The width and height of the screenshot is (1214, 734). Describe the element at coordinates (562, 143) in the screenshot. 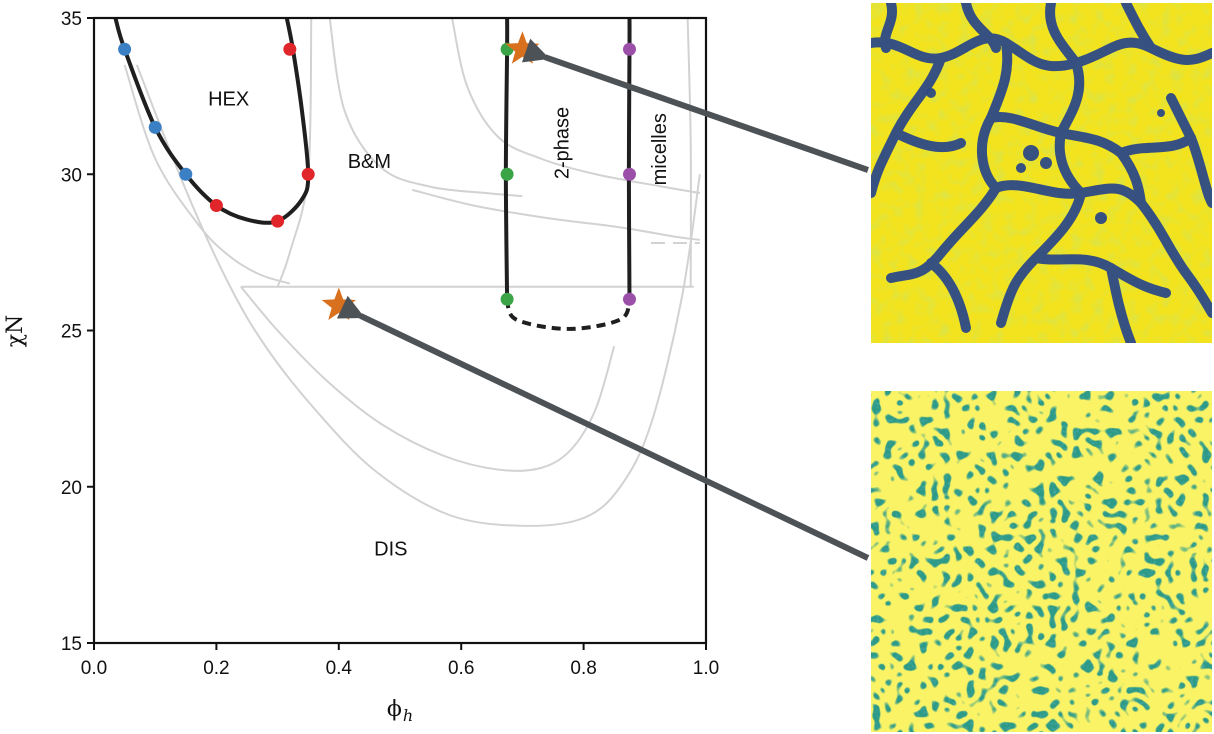

I see `region-label-2-phase: 2-phase` at that location.